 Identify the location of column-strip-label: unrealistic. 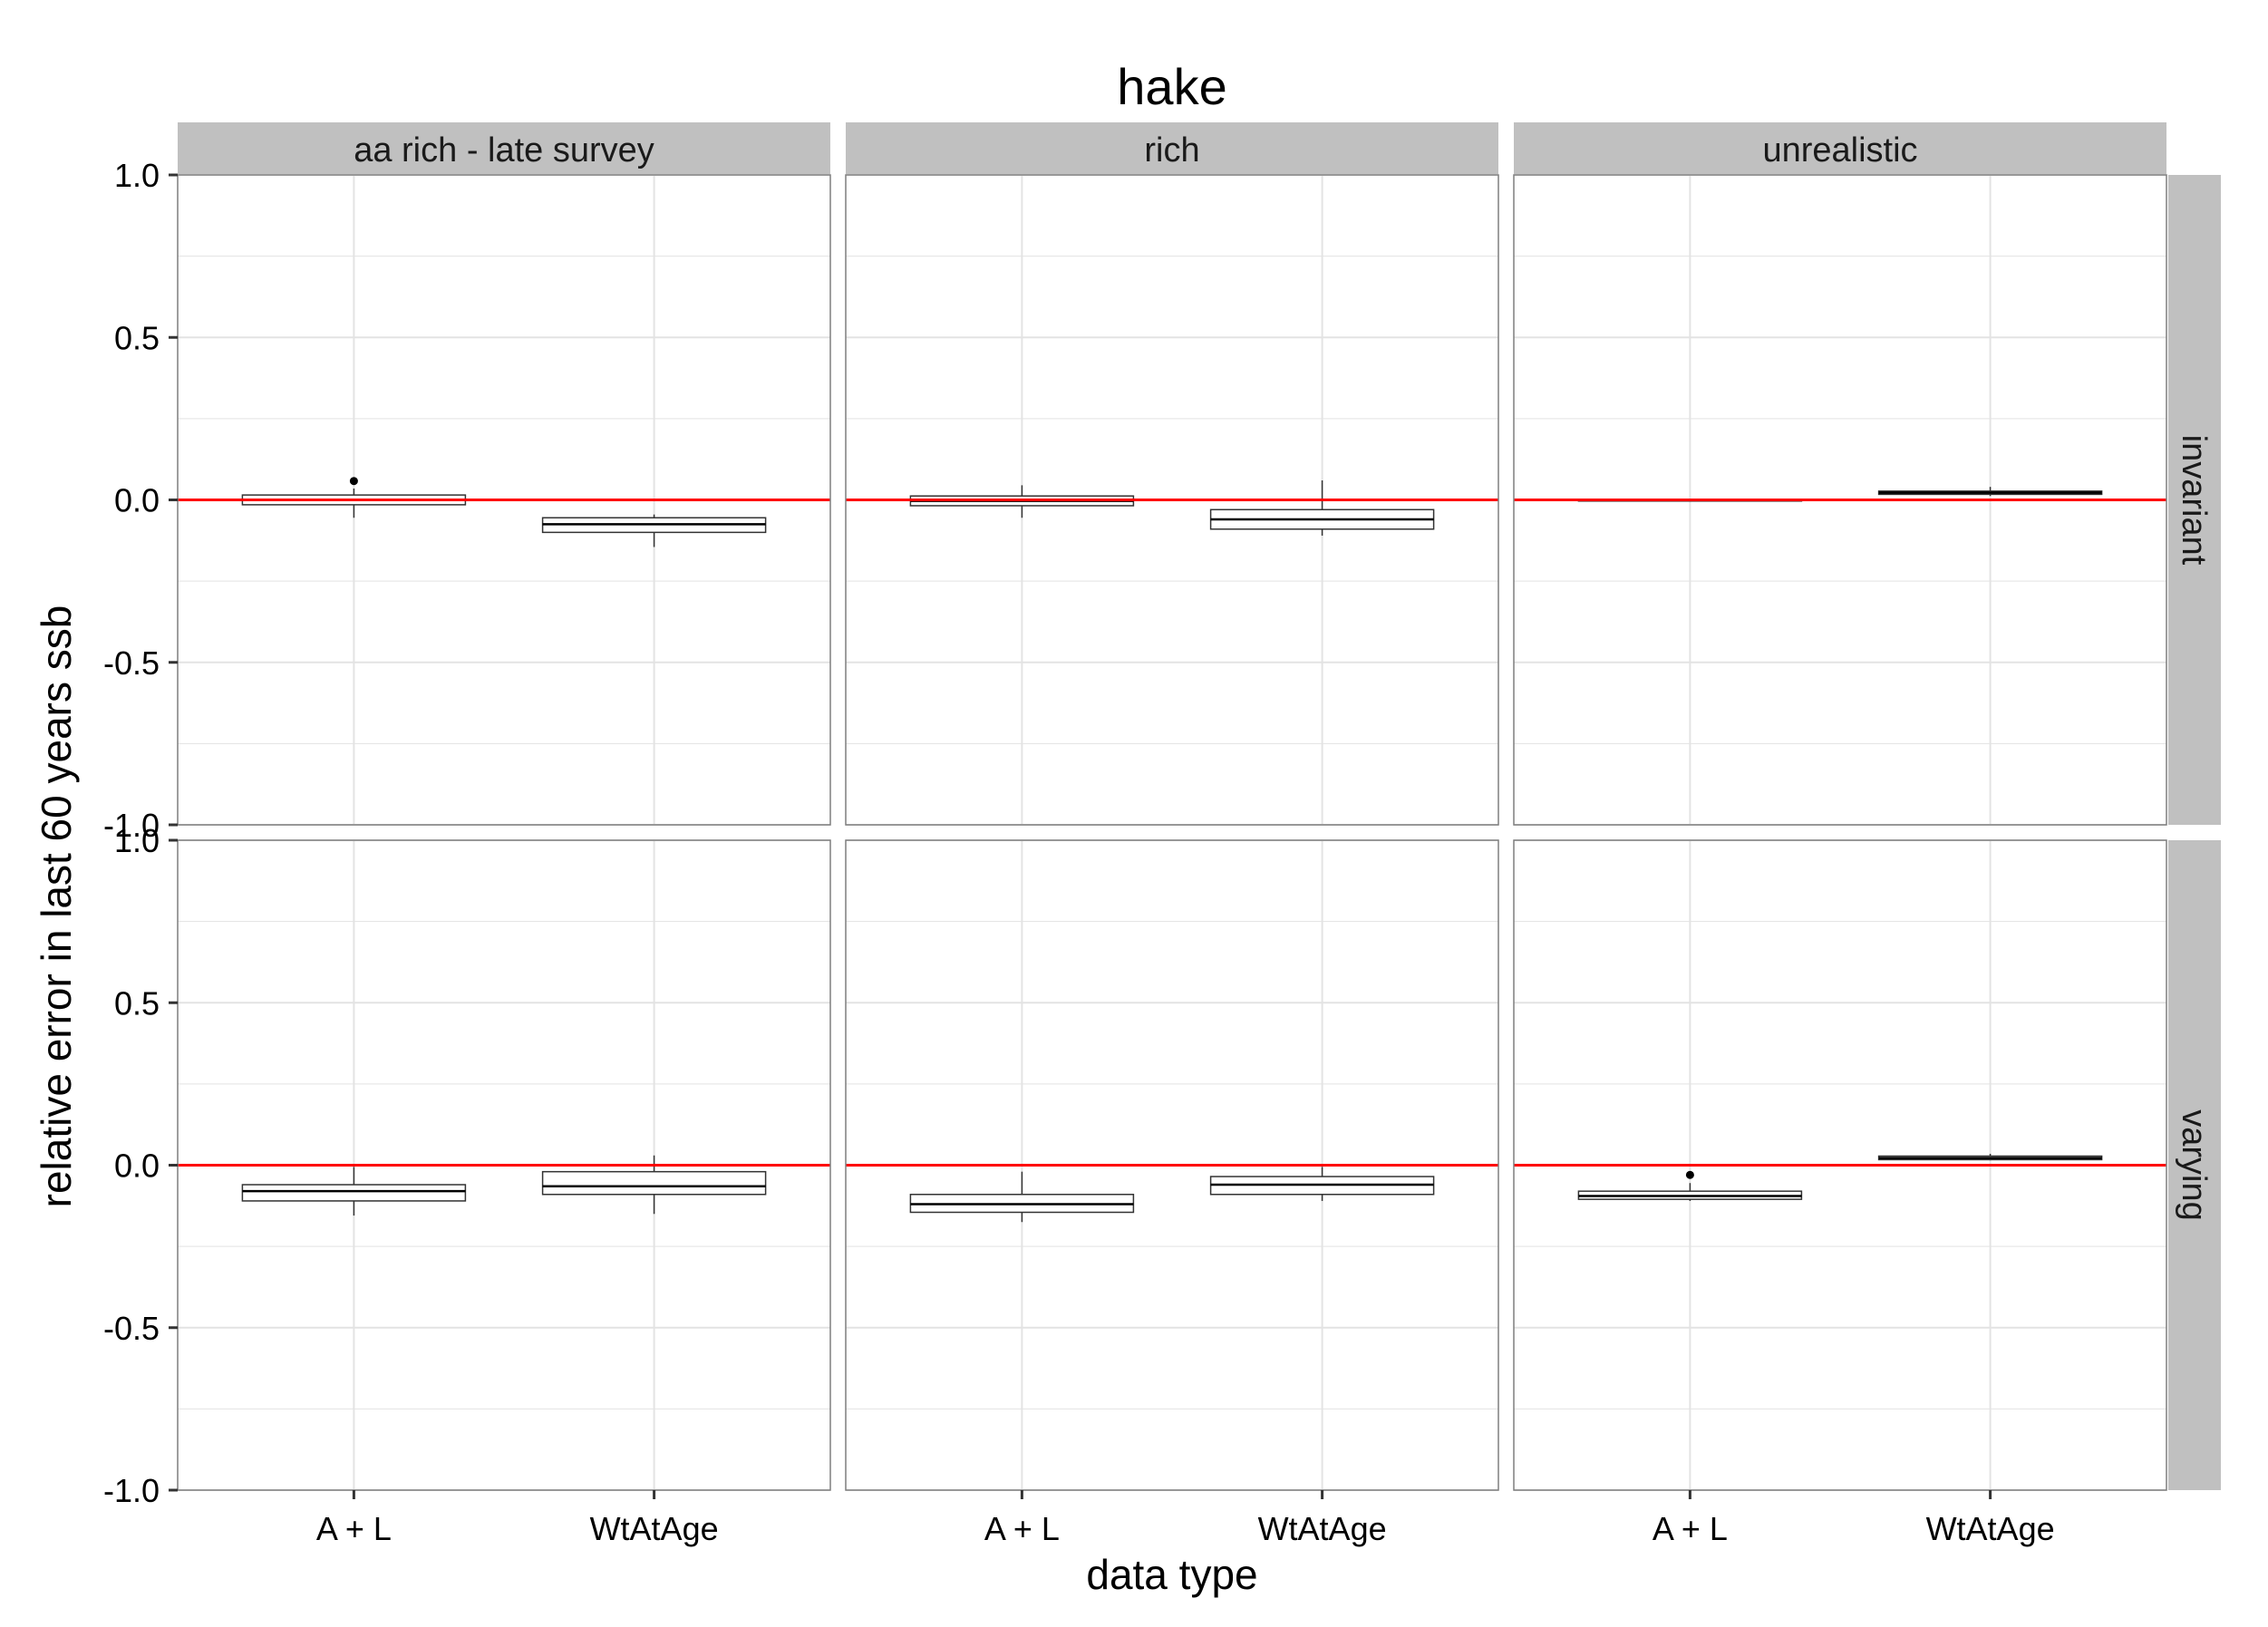
(1840, 150).